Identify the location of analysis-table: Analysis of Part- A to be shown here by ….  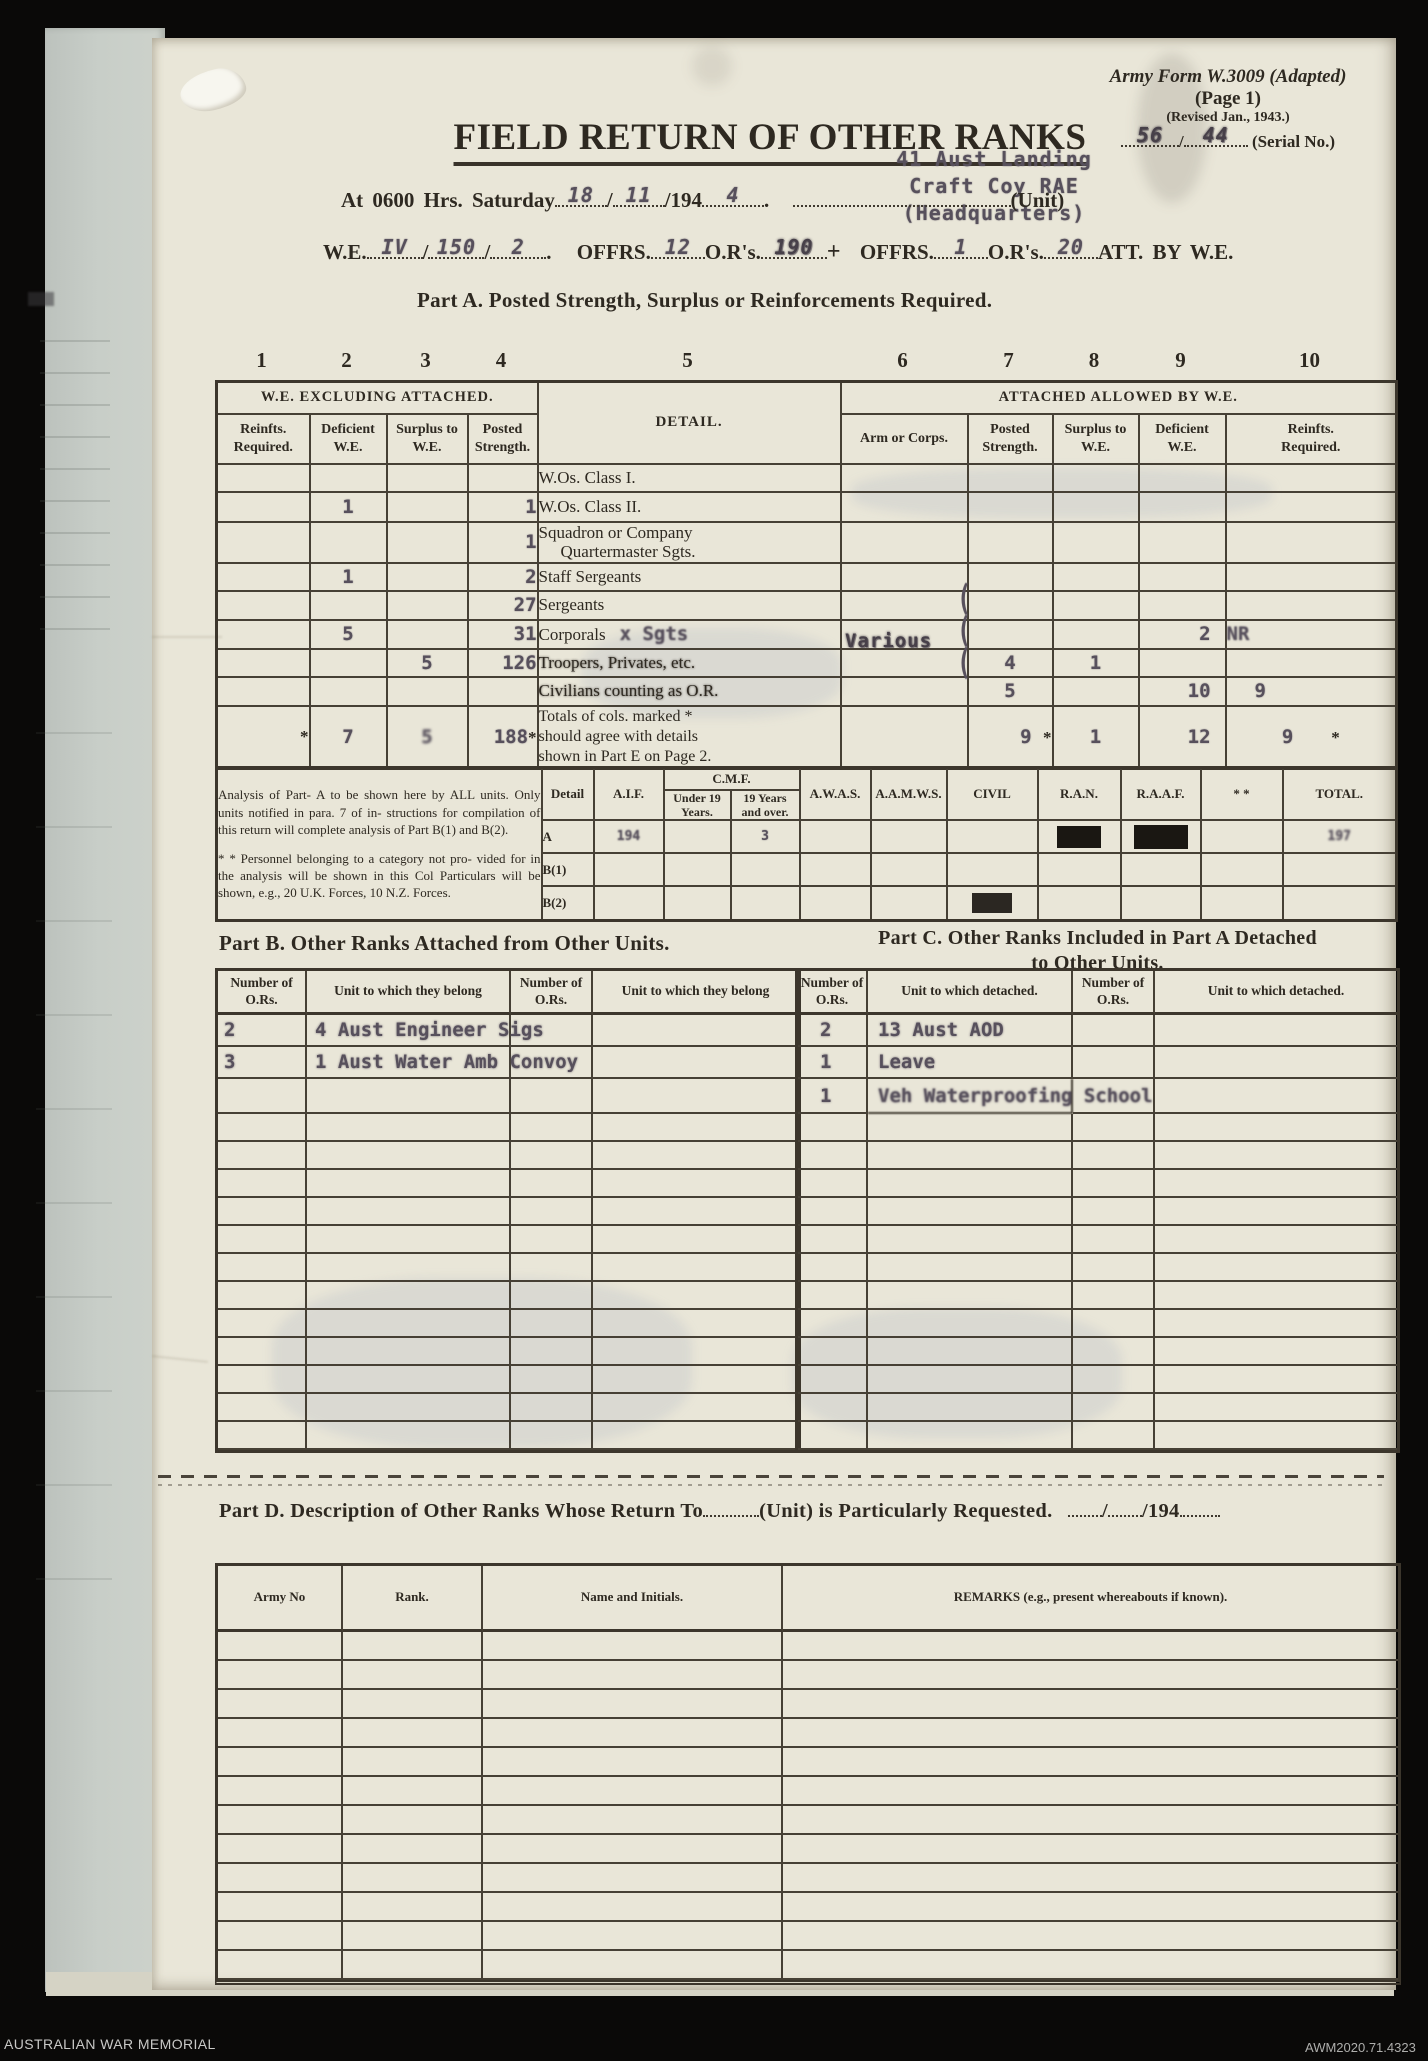
(806, 844).